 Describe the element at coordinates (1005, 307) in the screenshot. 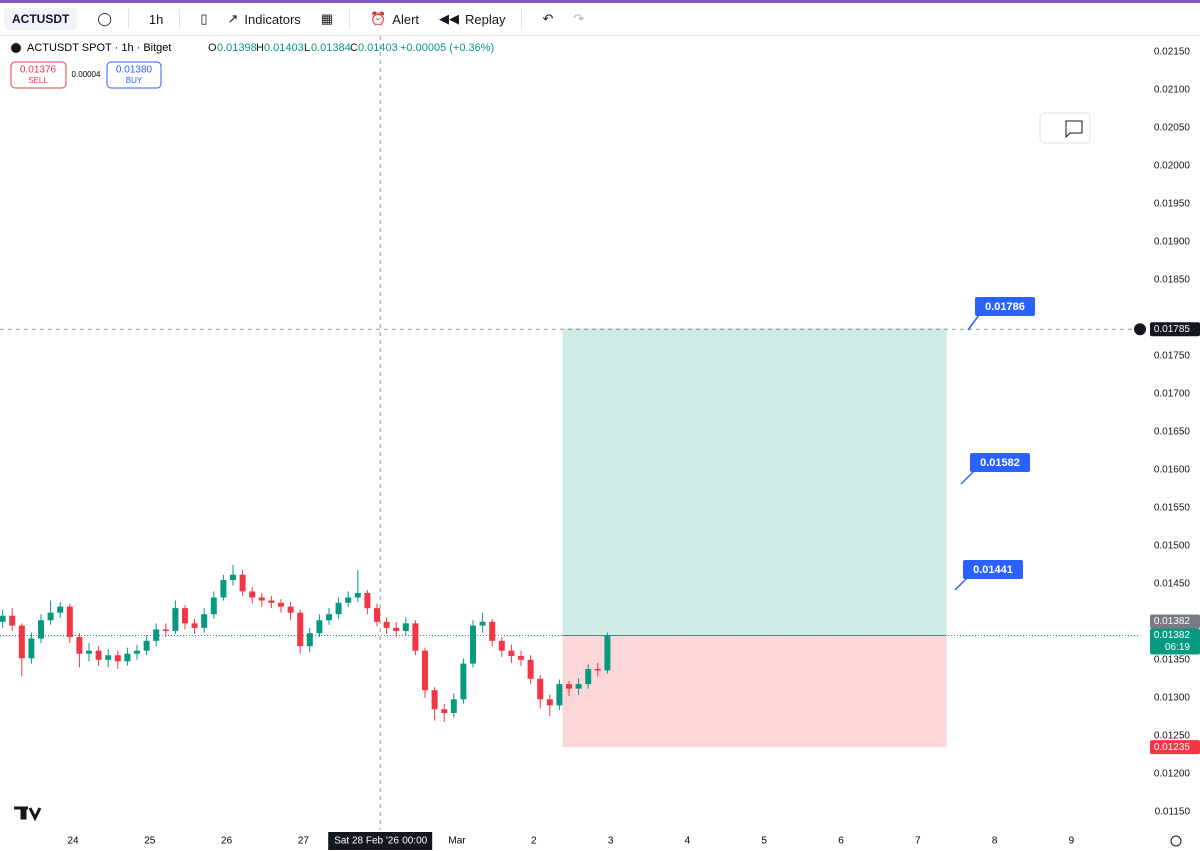

I see `annotation-label: 0.01786` at that location.